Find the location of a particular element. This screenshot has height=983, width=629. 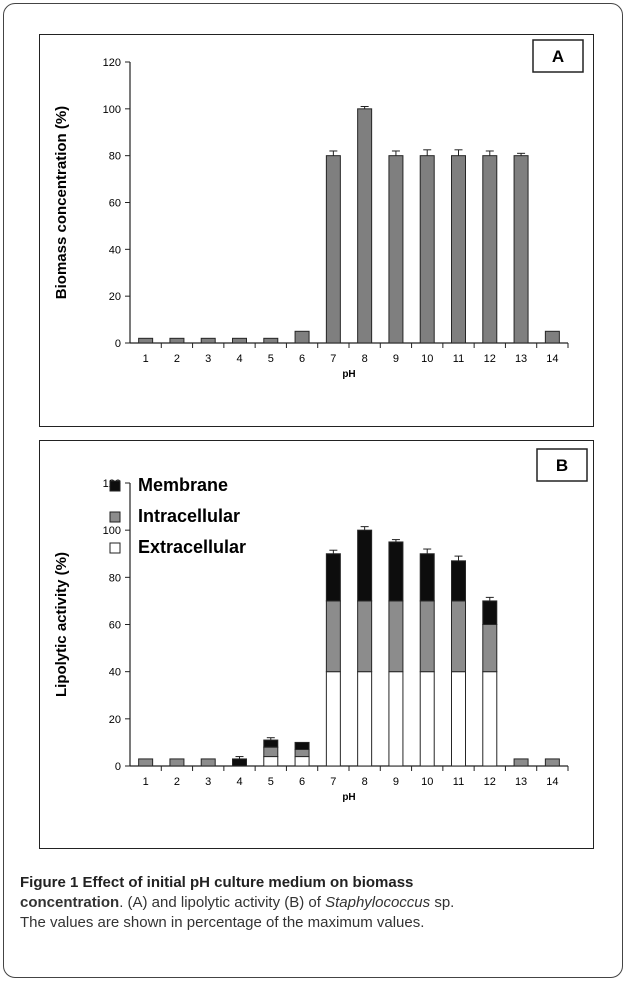

chart-b-x-tick-label: 4 is located at coordinates (239, 782).